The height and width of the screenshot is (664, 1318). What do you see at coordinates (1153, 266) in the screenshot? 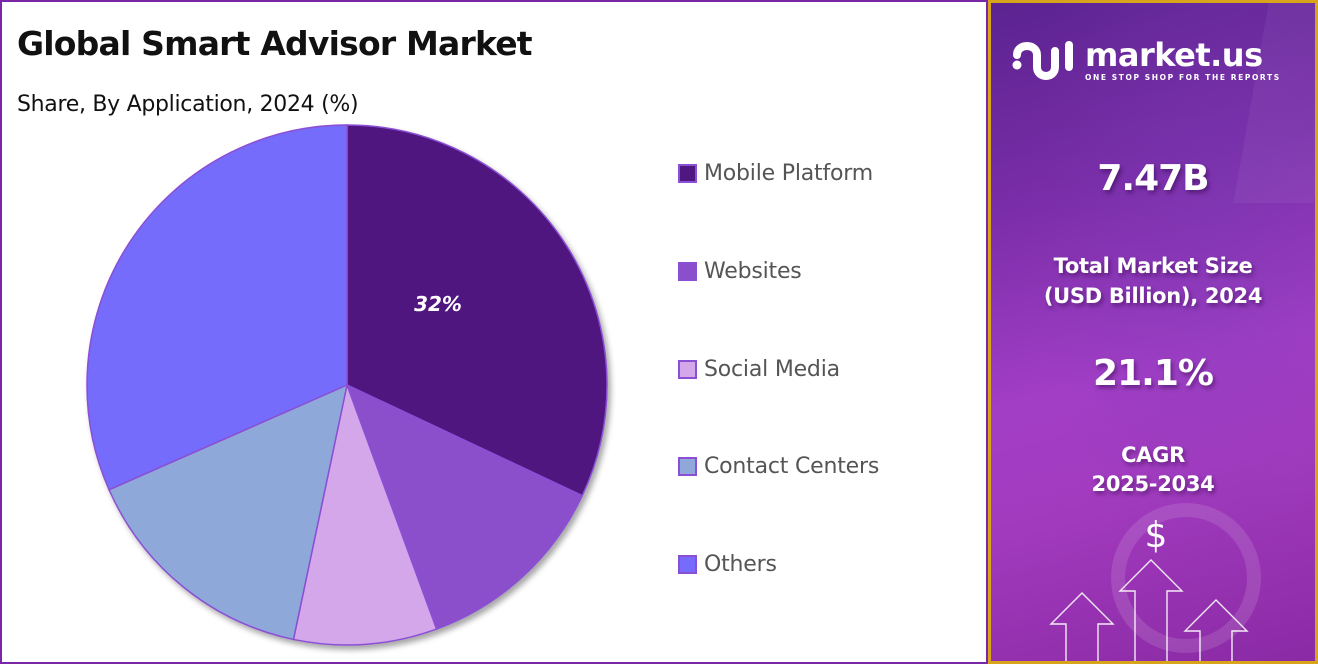
I see `market-size-label-line1: Total Market Size` at bounding box center [1153, 266].